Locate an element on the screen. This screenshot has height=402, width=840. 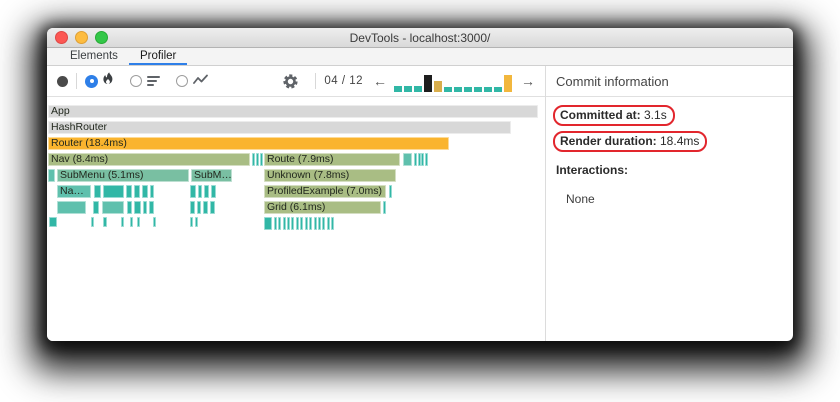
commit-overview-chart is located at coordinates (454, 81).